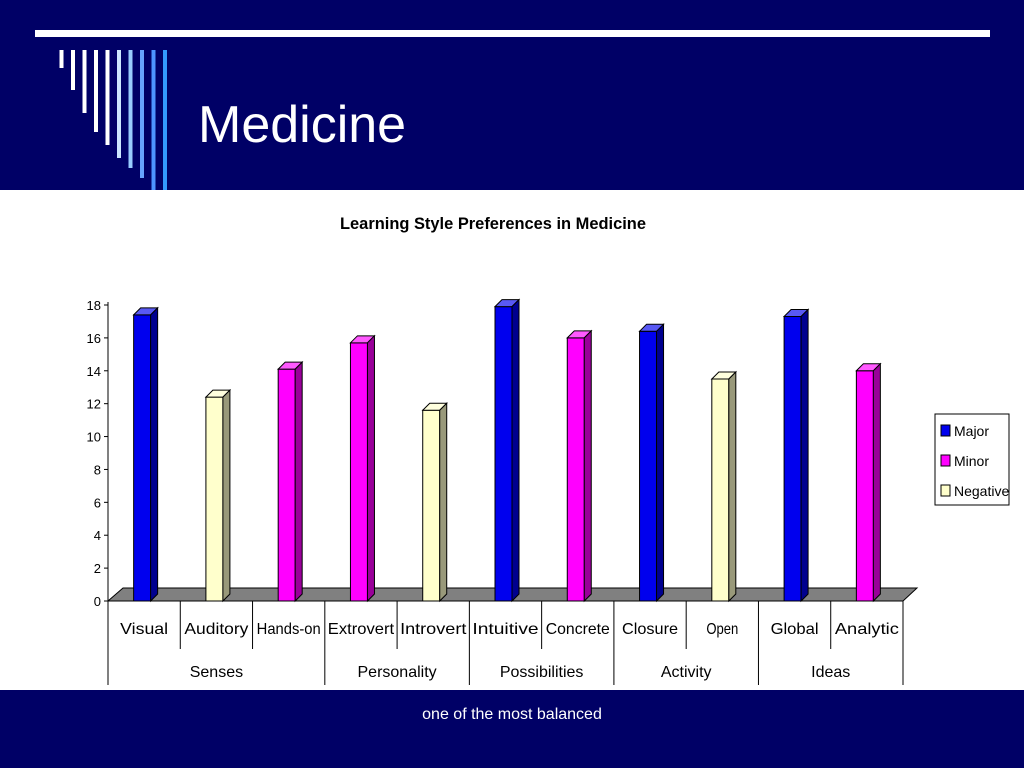 The width and height of the screenshot is (1024, 768). Describe the element at coordinates (493, 223) in the screenshot. I see `chart-title: Learning Style Preferences in Medicine` at that location.